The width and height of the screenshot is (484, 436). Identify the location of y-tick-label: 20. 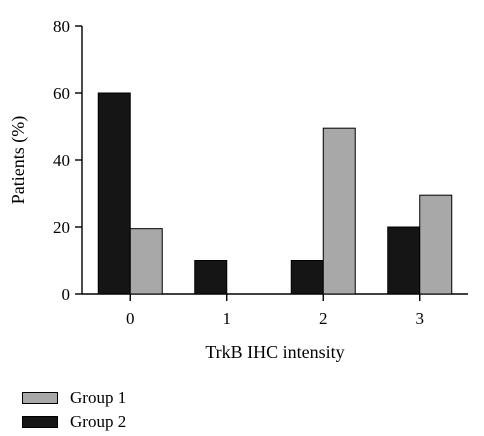
(61, 227).